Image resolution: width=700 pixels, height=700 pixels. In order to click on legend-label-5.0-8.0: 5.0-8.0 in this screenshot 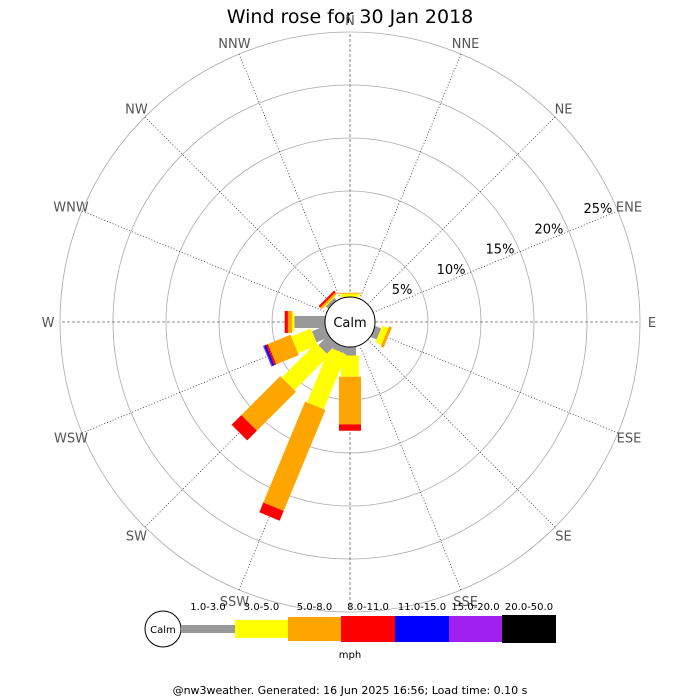, I will do `click(314, 607)`.